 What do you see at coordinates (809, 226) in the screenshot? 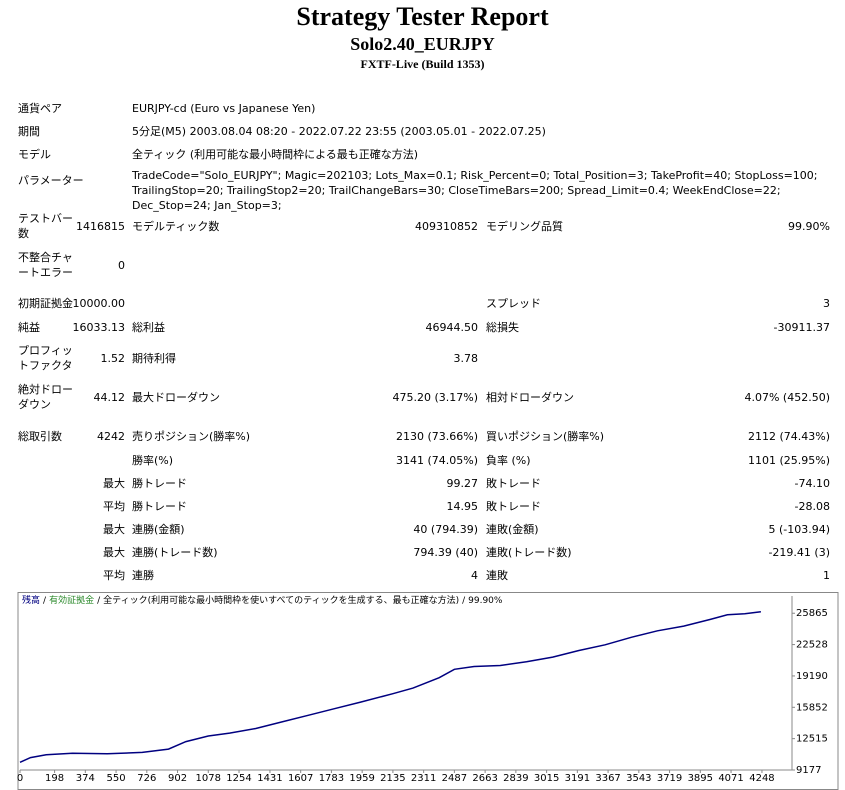
I see `stat-value: 99.90%` at bounding box center [809, 226].